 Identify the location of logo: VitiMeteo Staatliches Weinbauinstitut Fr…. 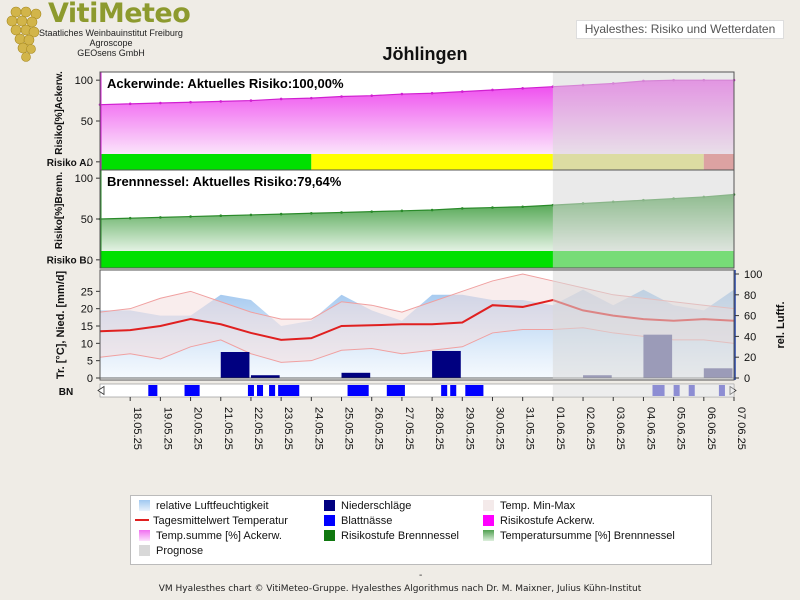
(95, 33).